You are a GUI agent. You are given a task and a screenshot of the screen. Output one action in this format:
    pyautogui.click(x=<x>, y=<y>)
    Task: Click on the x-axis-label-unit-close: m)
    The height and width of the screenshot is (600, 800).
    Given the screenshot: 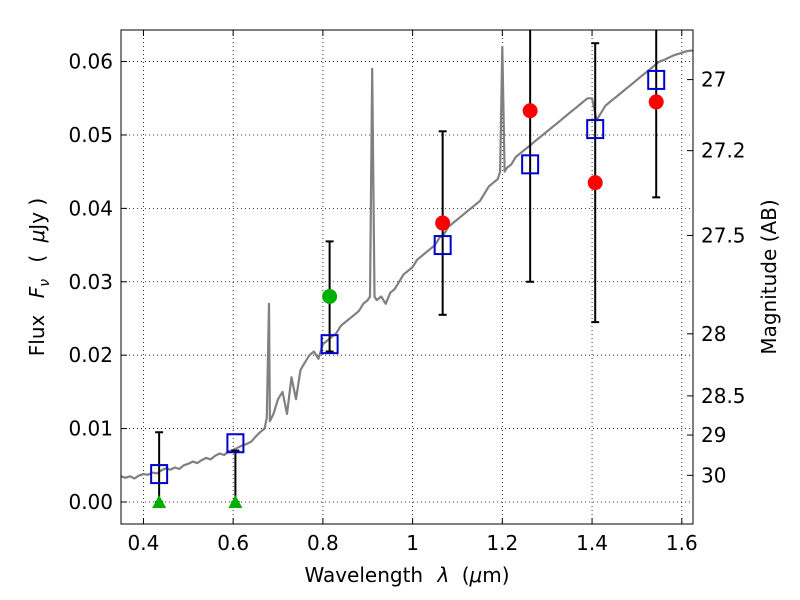 What is the action you would take?
    pyautogui.click(x=495, y=575)
    